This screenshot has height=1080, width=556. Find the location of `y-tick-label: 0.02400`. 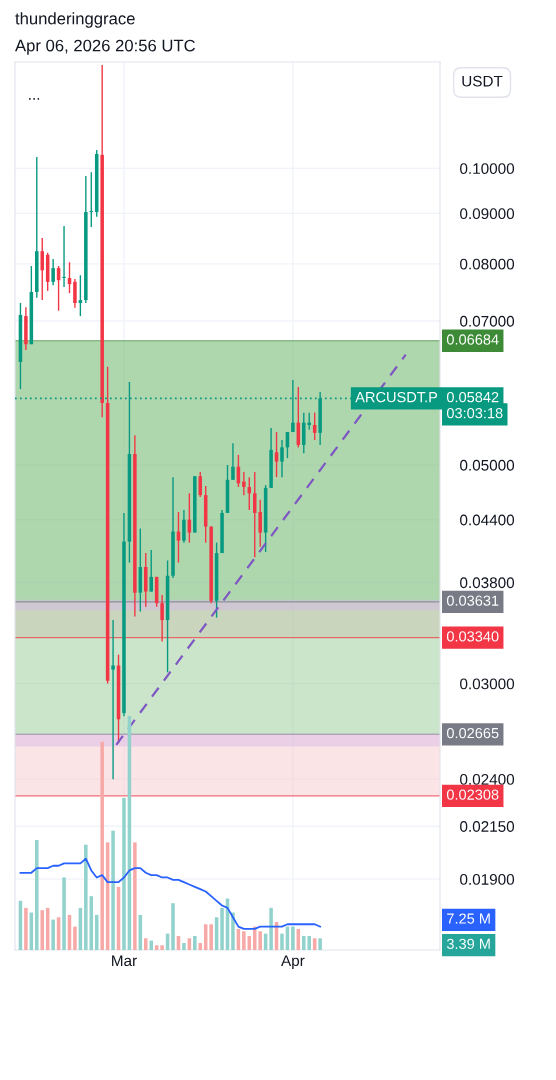

y-tick-label: 0.02400 is located at coordinates (487, 779).